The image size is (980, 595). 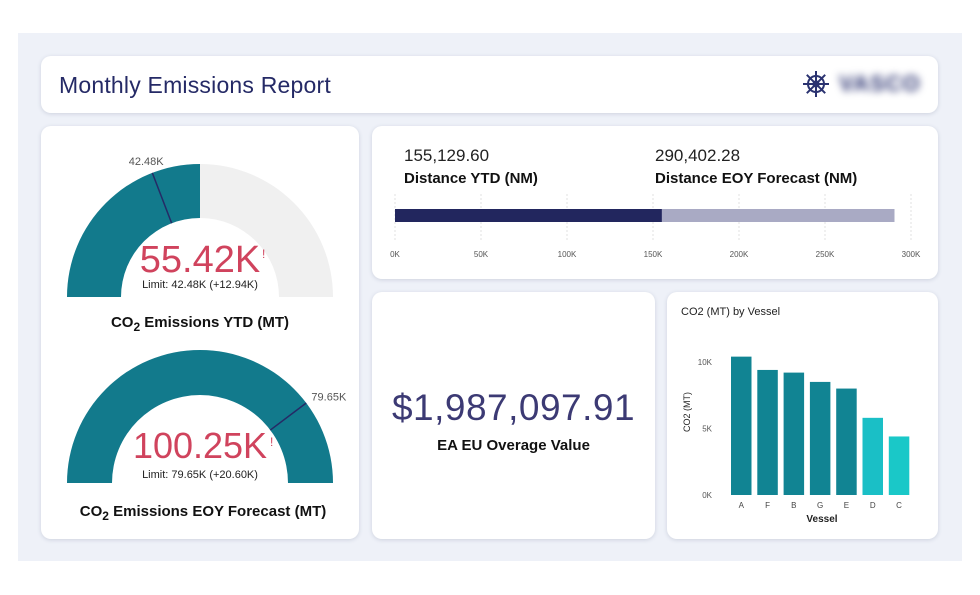 What do you see at coordinates (195, 85) in the screenshot?
I see `page-title: Monthly Emissions Report` at bounding box center [195, 85].